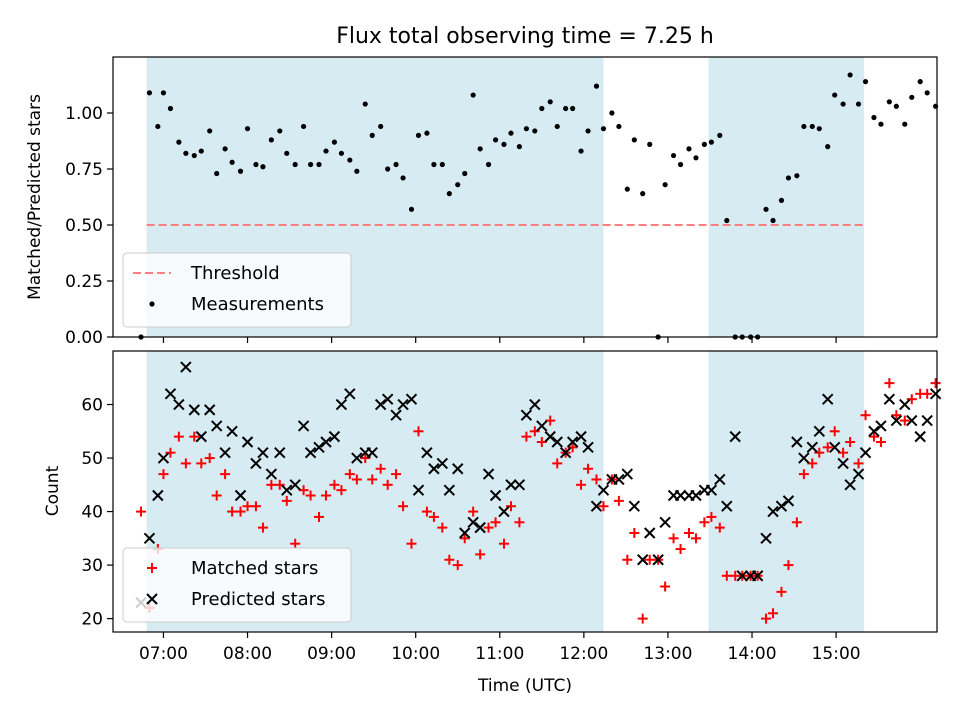  Describe the element at coordinates (84, 114) in the screenshot. I see `top-y-tick-label: 1.00` at that location.